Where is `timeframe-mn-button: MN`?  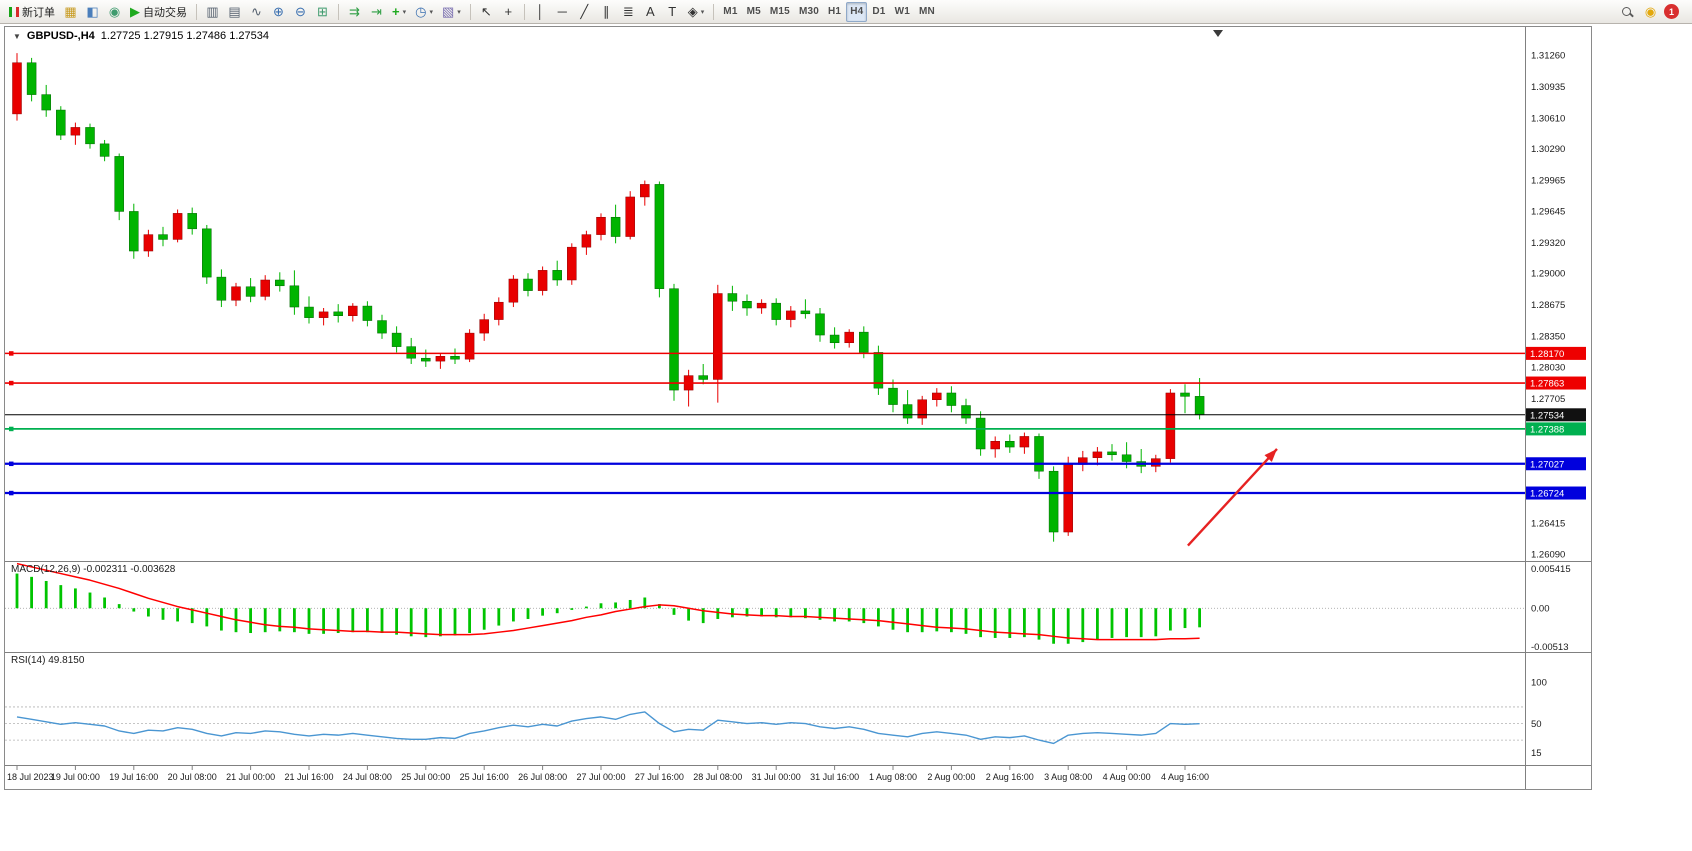 timeframe-mn-button: MN is located at coordinates (927, 12).